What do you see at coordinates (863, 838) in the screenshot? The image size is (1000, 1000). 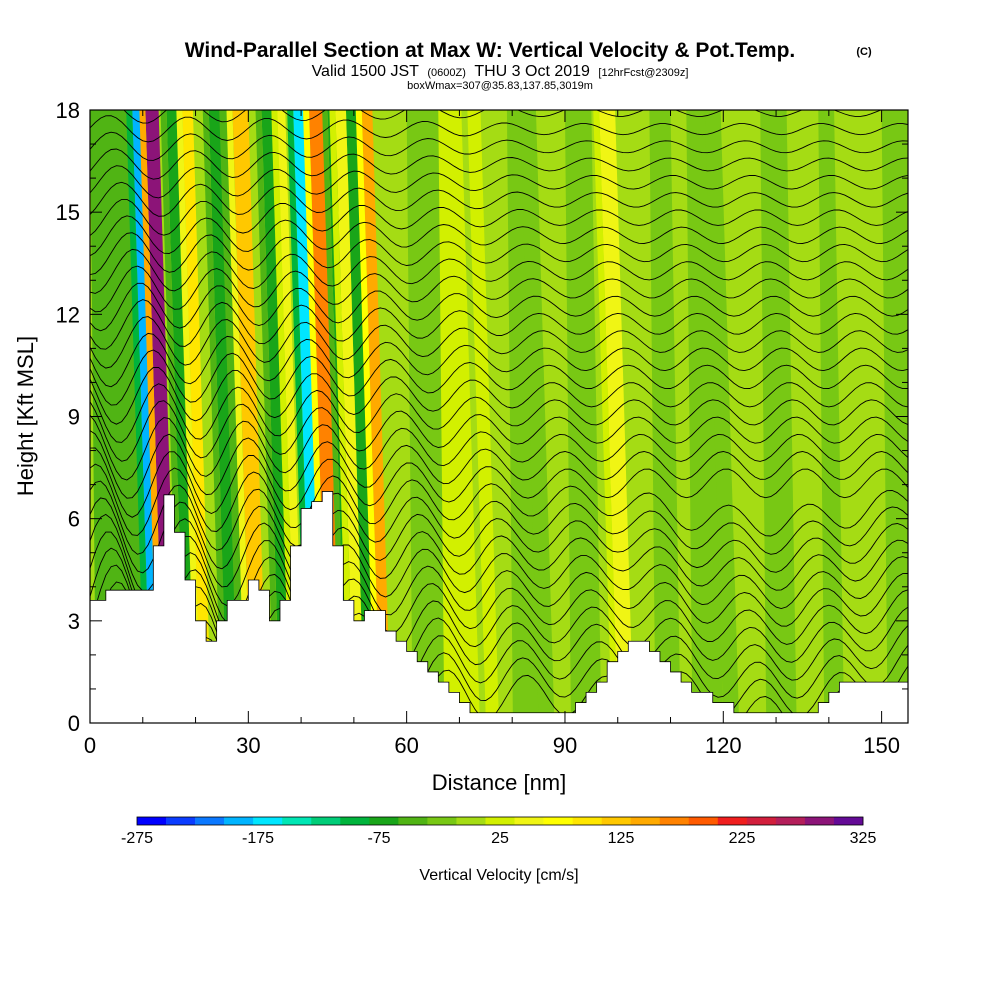 I see `colorbar-tick-label: 325` at bounding box center [863, 838].